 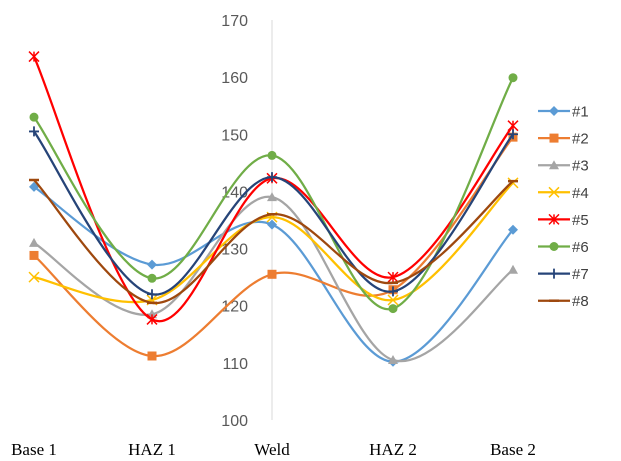 What do you see at coordinates (234, 421) in the screenshot?
I see `y-tick-label: 100` at bounding box center [234, 421].